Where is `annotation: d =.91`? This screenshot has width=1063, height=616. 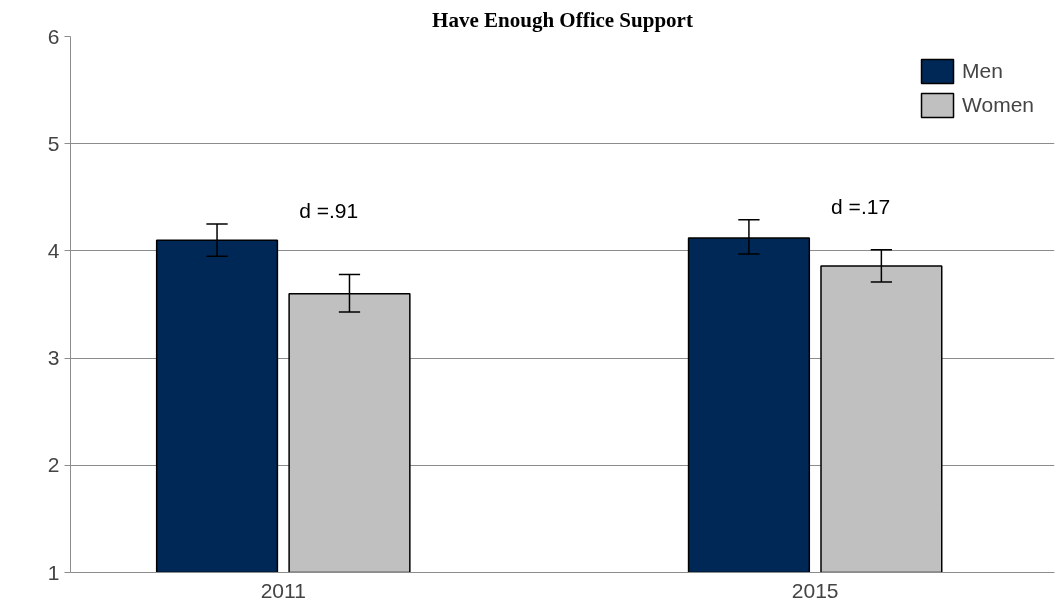
annotation: d =.91 is located at coordinates (329, 211).